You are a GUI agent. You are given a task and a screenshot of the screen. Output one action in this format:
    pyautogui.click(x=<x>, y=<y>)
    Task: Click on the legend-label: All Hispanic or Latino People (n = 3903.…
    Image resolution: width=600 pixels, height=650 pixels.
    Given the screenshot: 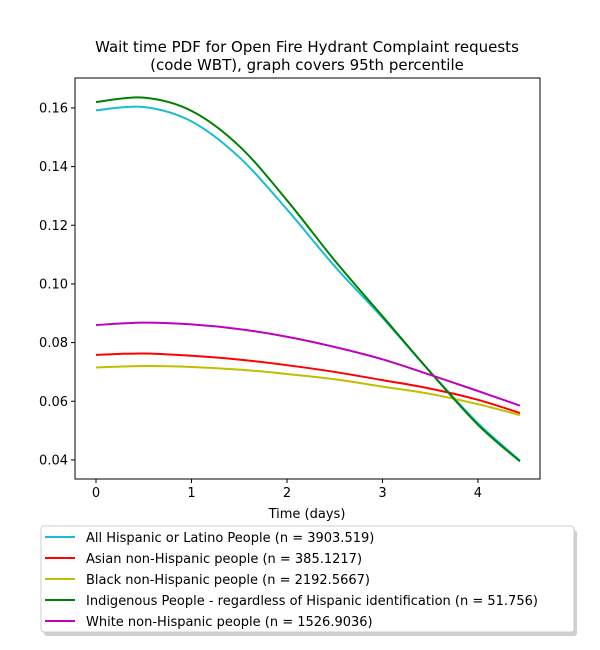 What is the action you would take?
    pyautogui.click(x=230, y=538)
    